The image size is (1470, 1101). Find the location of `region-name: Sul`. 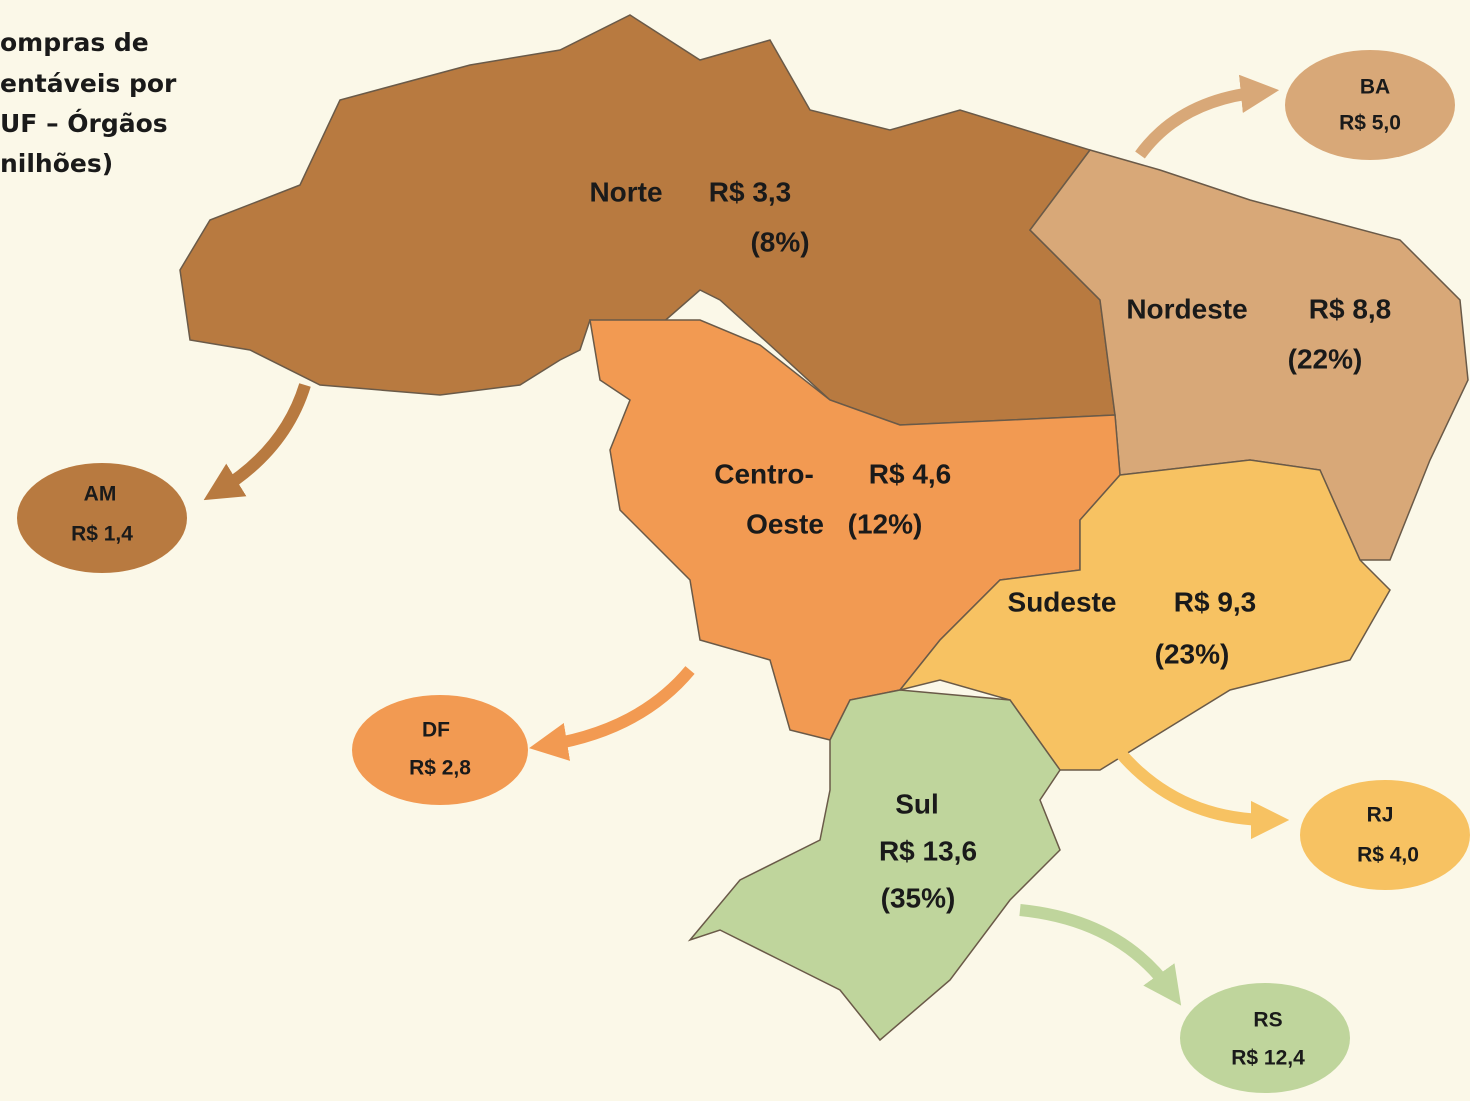

region-name: Sul is located at coordinates (917, 803).